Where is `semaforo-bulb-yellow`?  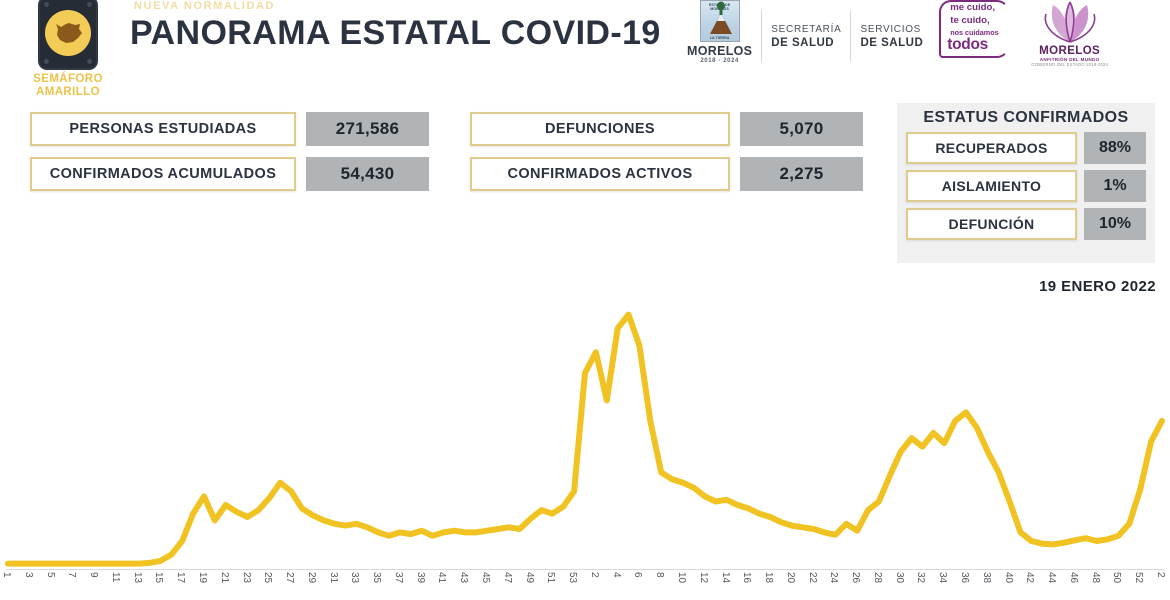
semaforo-bulb-yellow is located at coordinates (68, 33).